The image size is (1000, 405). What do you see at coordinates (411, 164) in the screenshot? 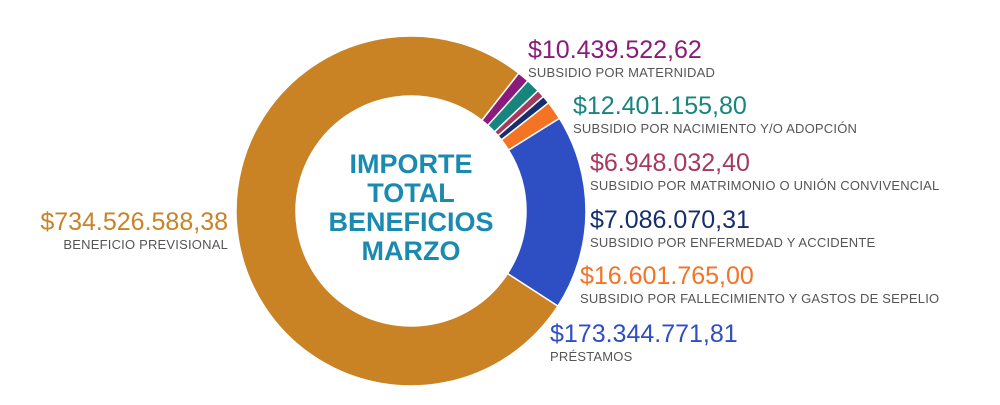
I see `center-title-line: IMPORTE` at bounding box center [411, 164].